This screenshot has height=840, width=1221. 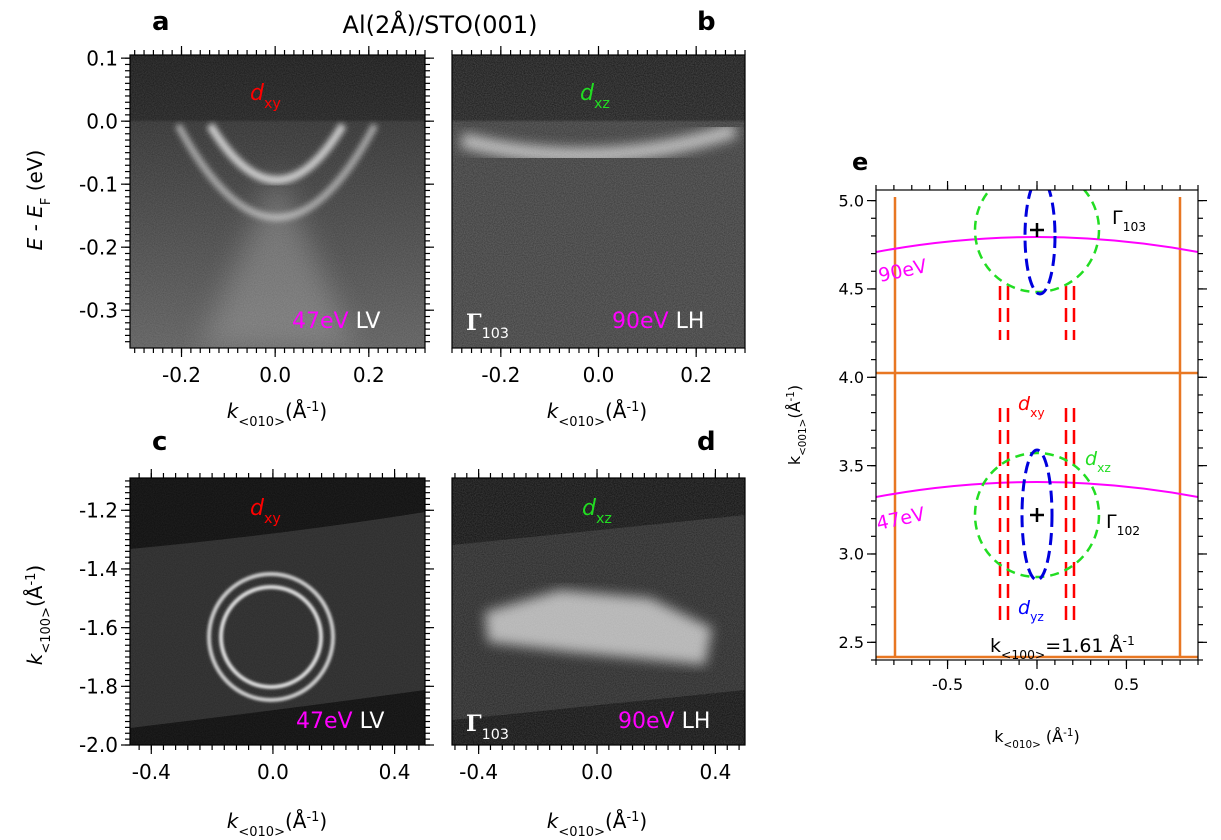 What do you see at coordinates (1062, 648) in the screenshot?
I see `annotation: k<100>=1.61 Å-1` at bounding box center [1062, 648].